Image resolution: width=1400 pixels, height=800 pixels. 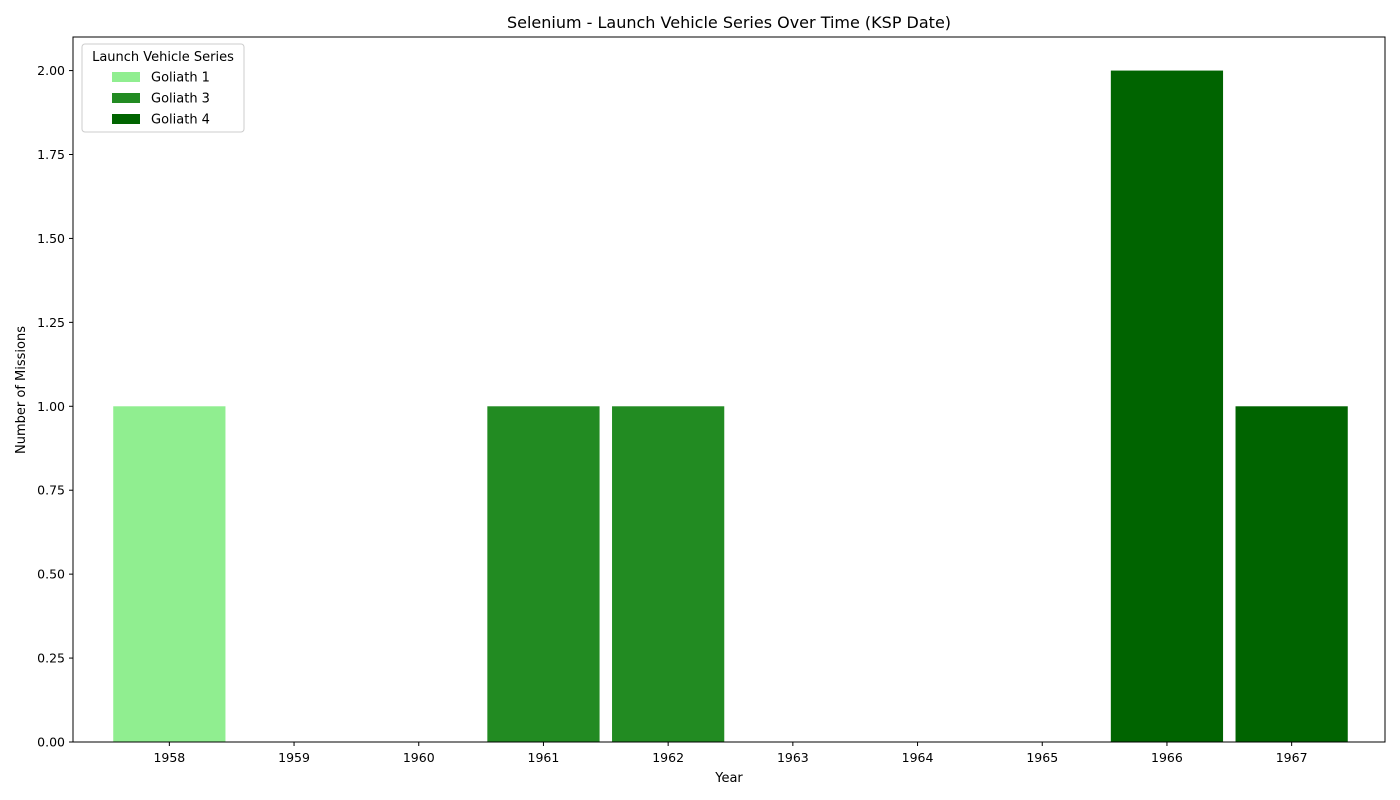 What do you see at coordinates (51, 742) in the screenshot?
I see `y-tick-label: 0.00` at bounding box center [51, 742].